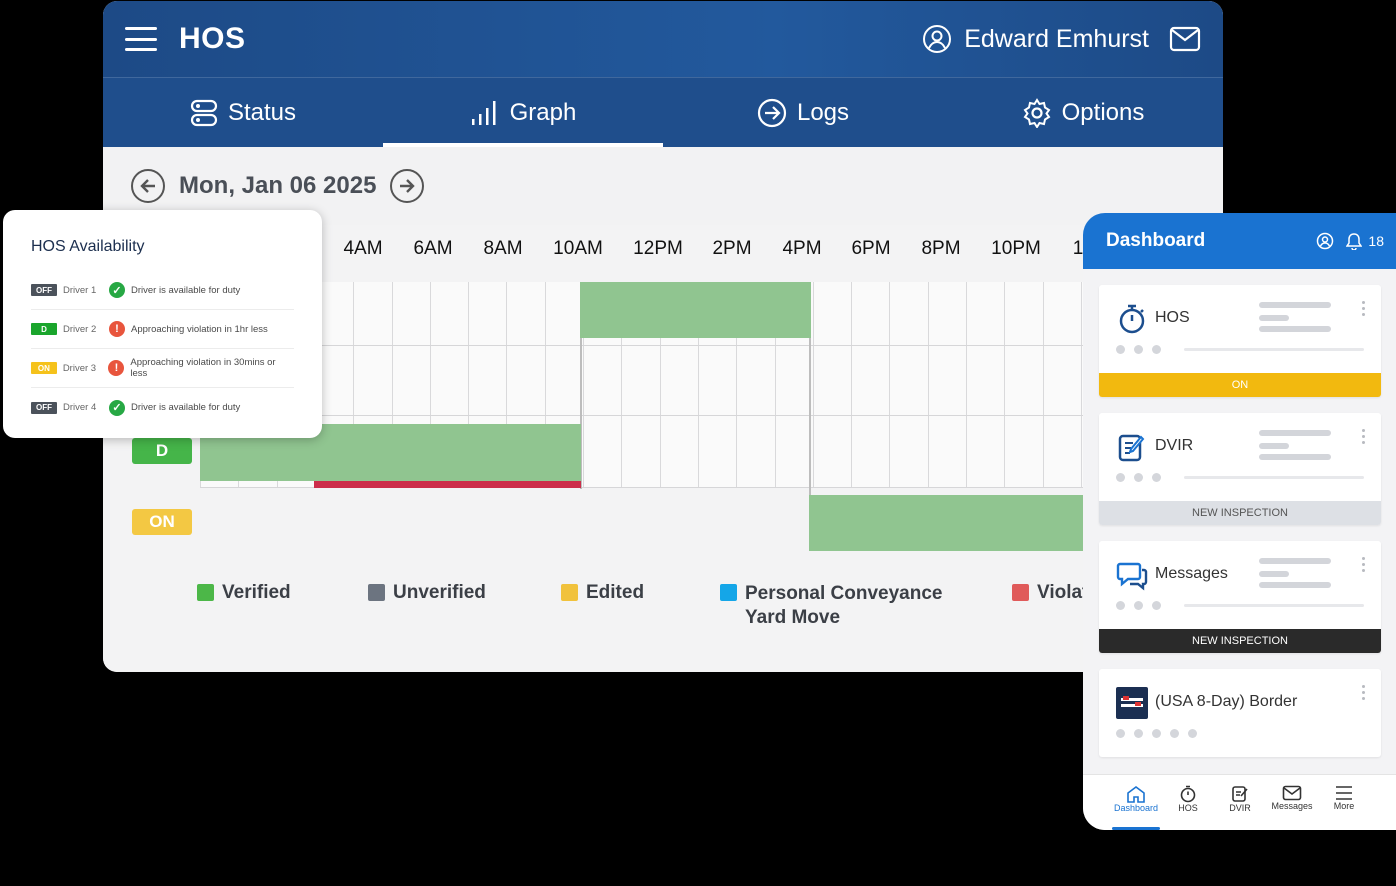  What do you see at coordinates (117, 407) in the screenshot?
I see `check-icon: ✓` at bounding box center [117, 407].